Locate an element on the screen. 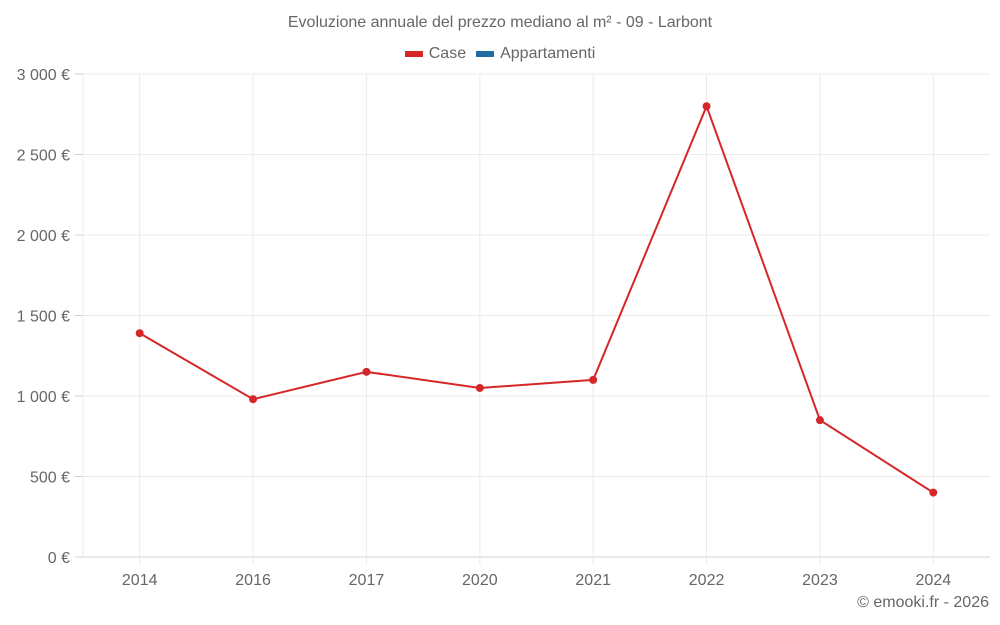 This screenshot has height=625, width=1000. y-tick-label: 0 € is located at coordinates (59, 558).